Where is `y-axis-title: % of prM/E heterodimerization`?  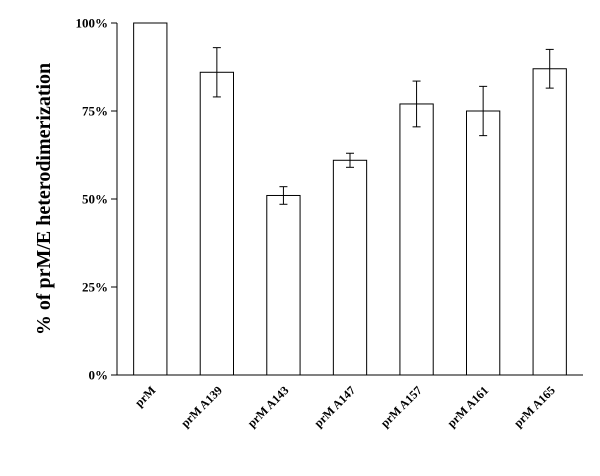 y-axis-title: % of prM/E heterodimerization is located at coordinates (44, 199).